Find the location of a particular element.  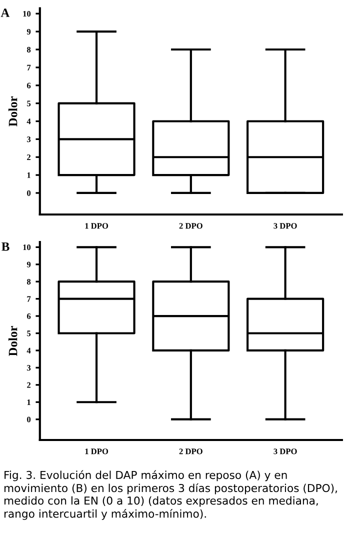

caption: Fig. 3. Evolución del DAP máximo en reposo (A) y en movimiento (B) en los primeros 3 días postoperatorios (DPO), medido con la EN (0 a 10) (datos expresados en mediana, rango intercuartil y máximo-mínimo). is located at coordinates (170, 495).